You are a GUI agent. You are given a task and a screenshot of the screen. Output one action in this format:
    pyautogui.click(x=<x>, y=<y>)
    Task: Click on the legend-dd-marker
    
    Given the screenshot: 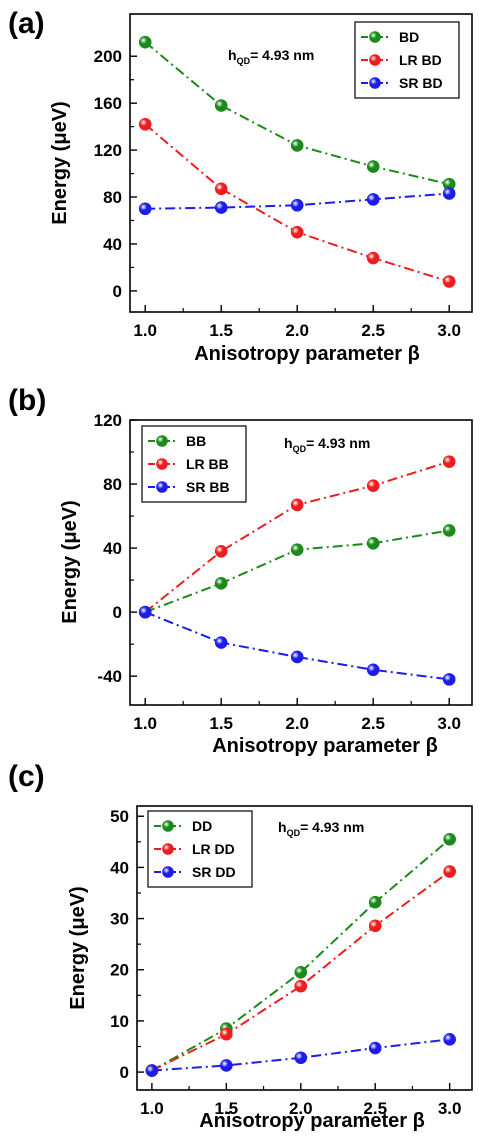 What is the action you would take?
    pyautogui.click(x=168, y=826)
    